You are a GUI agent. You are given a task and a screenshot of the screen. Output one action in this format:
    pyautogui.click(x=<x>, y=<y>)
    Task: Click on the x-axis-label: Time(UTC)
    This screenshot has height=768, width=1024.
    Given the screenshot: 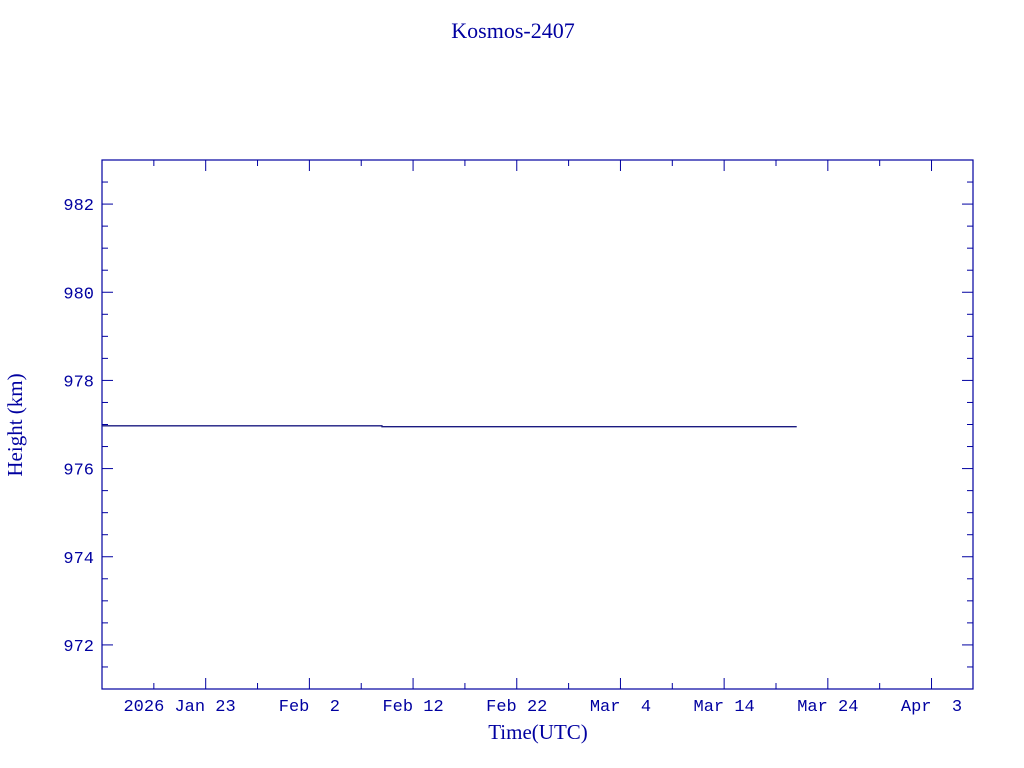 What is the action you would take?
    pyautogui.click(x=538, y=732)
    